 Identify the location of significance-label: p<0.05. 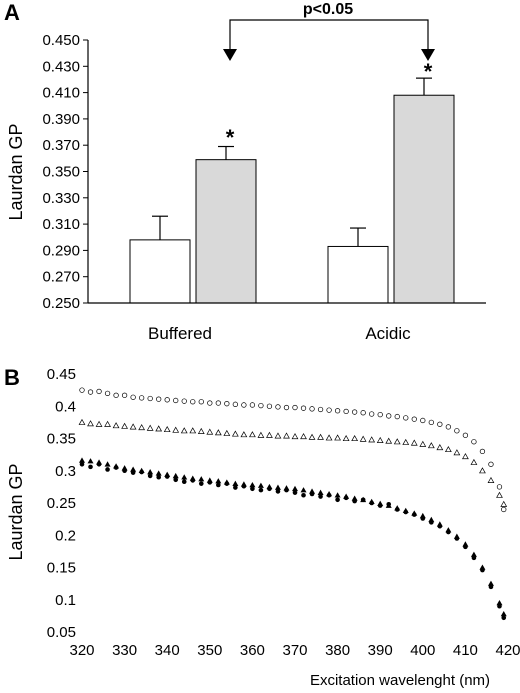
(328, 9).